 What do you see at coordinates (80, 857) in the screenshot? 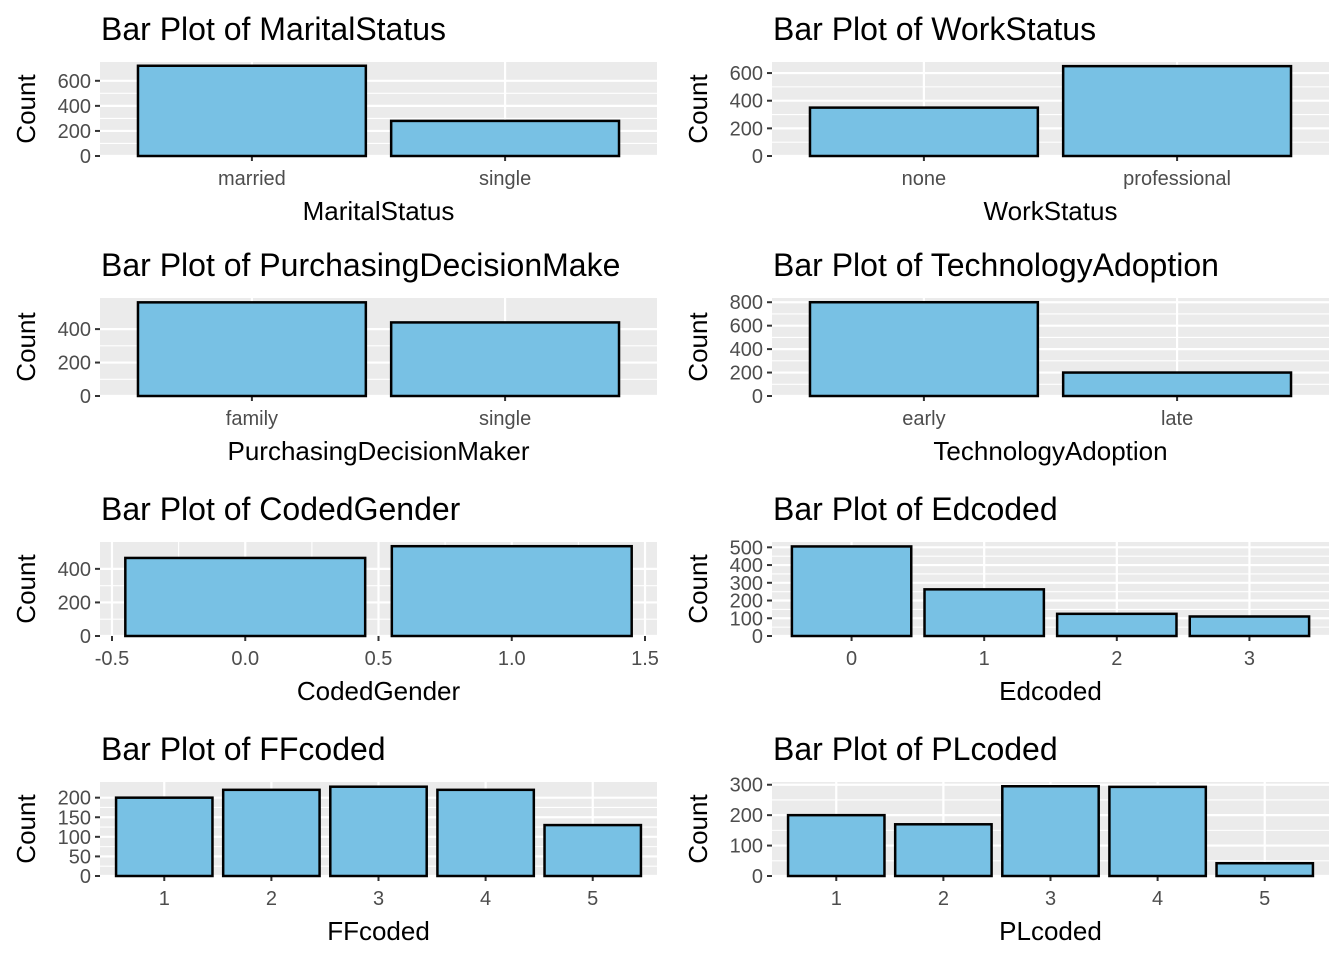
I see `y-tick-label: 50` at bounding box center [80, 857].